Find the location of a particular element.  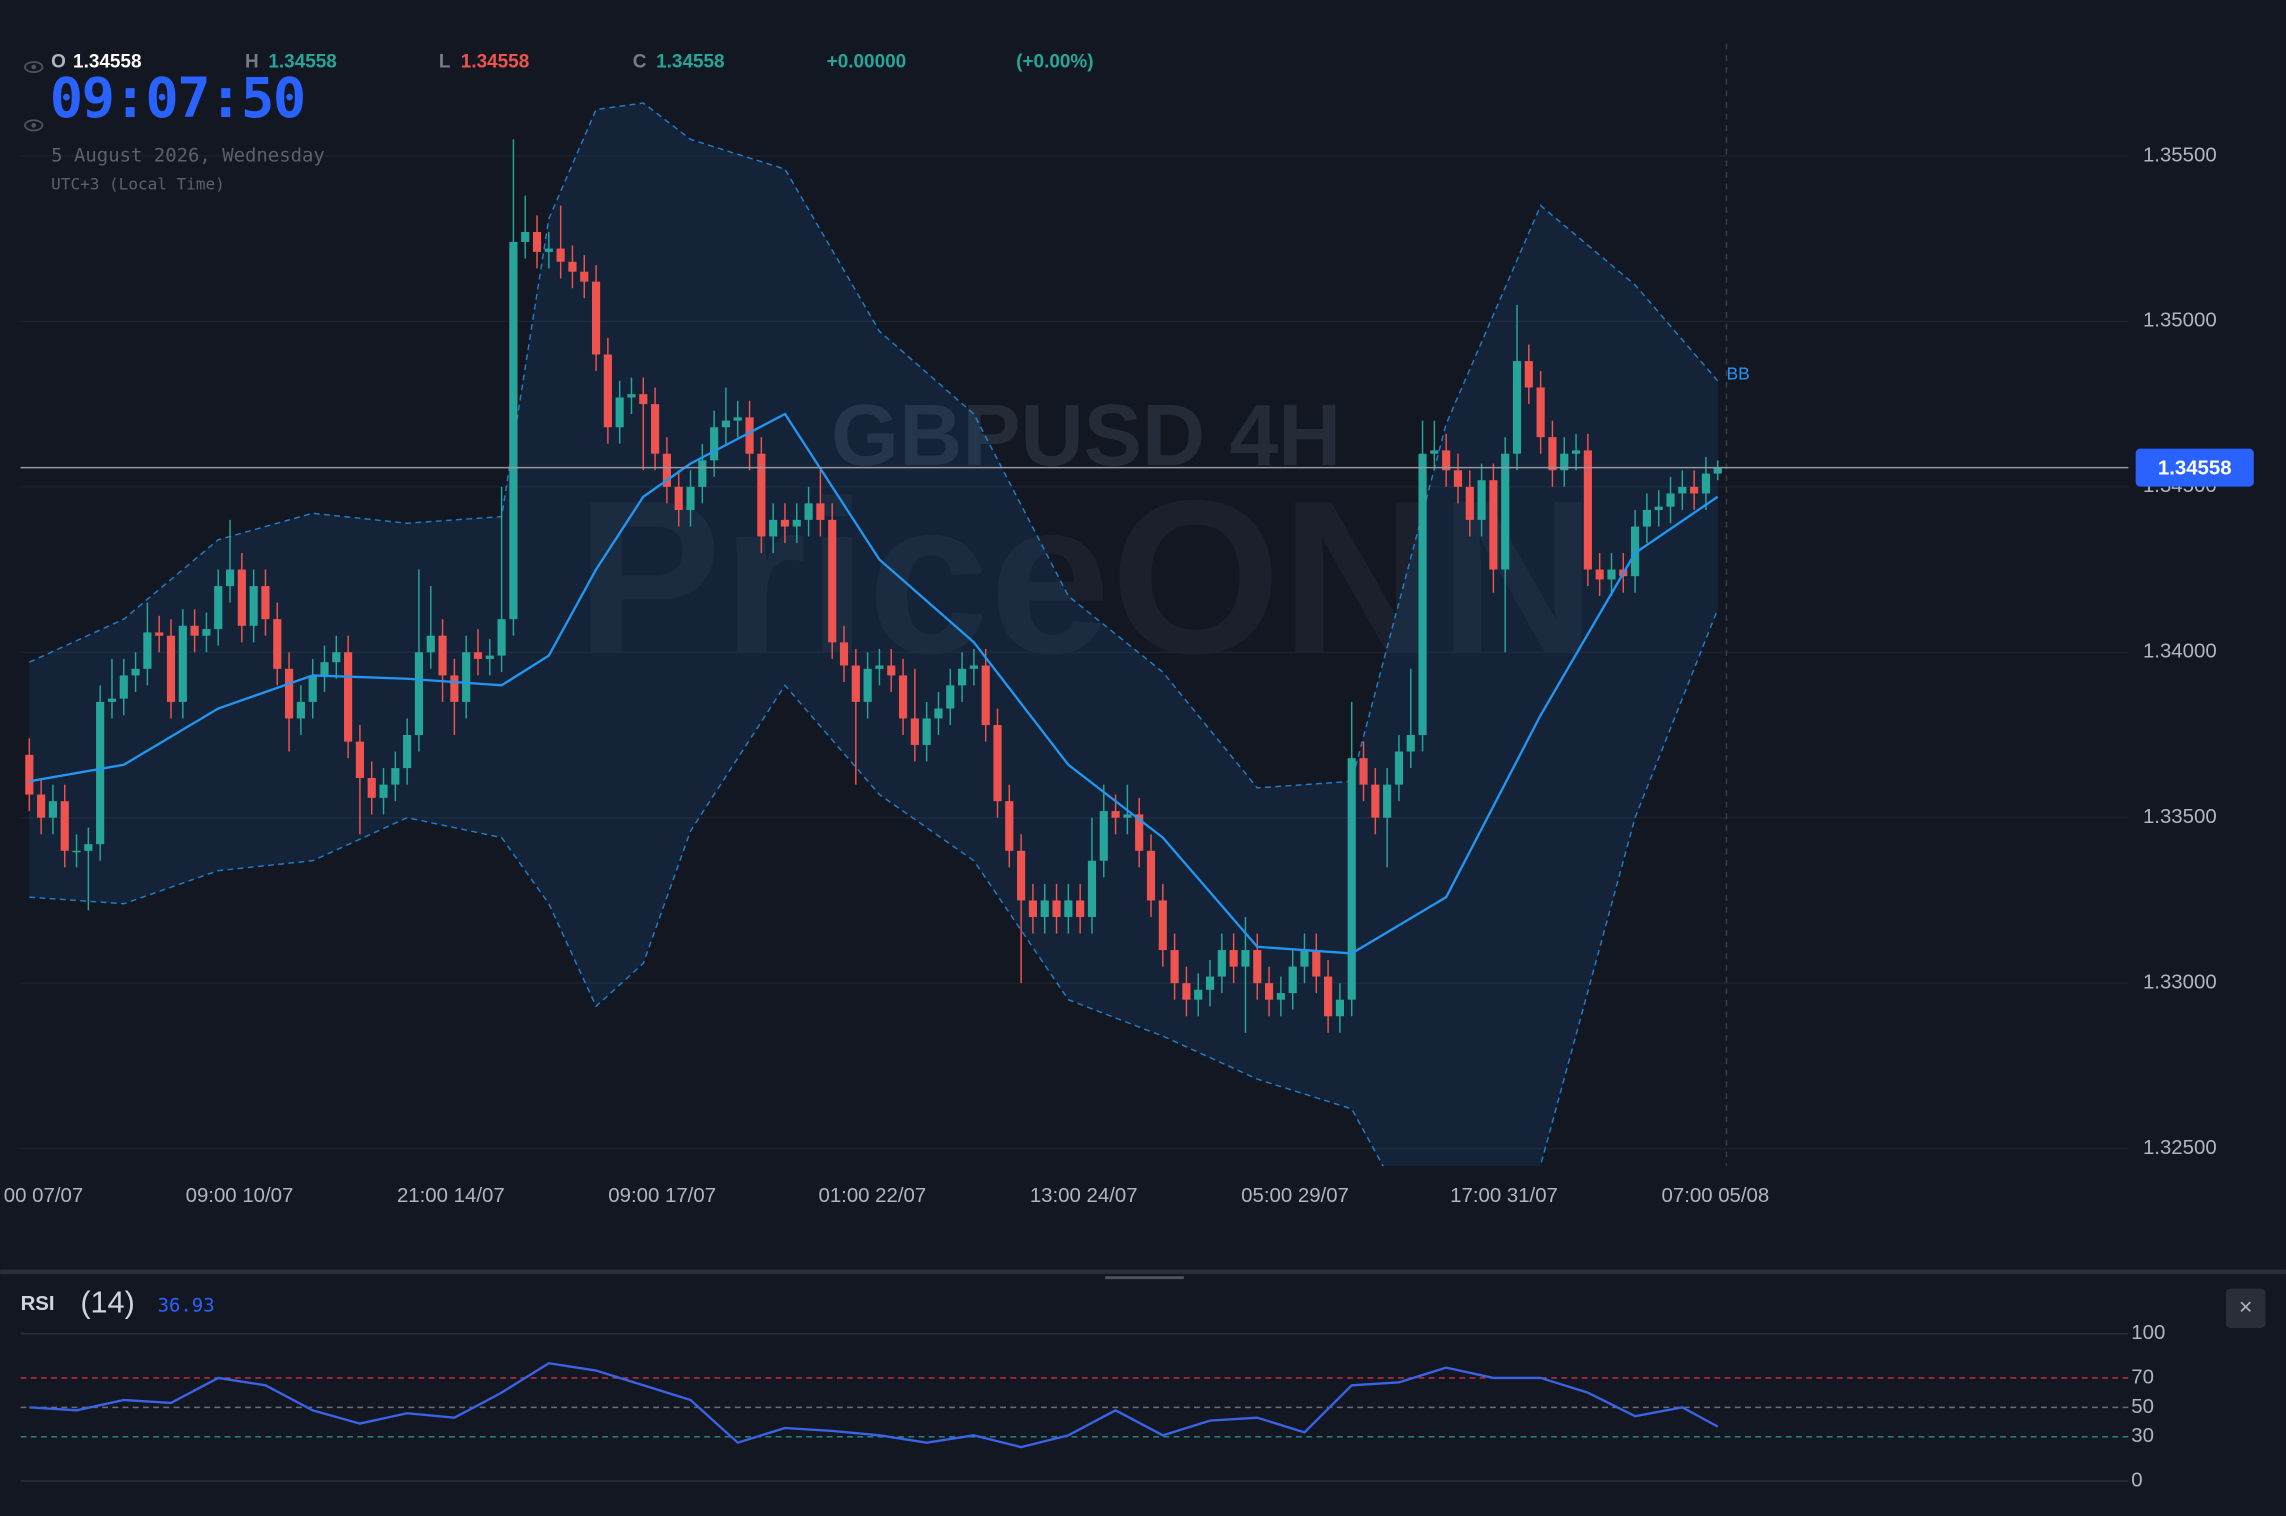

x-tick-label: 05:00 29/07 is located at coordinates (1295, 1196).